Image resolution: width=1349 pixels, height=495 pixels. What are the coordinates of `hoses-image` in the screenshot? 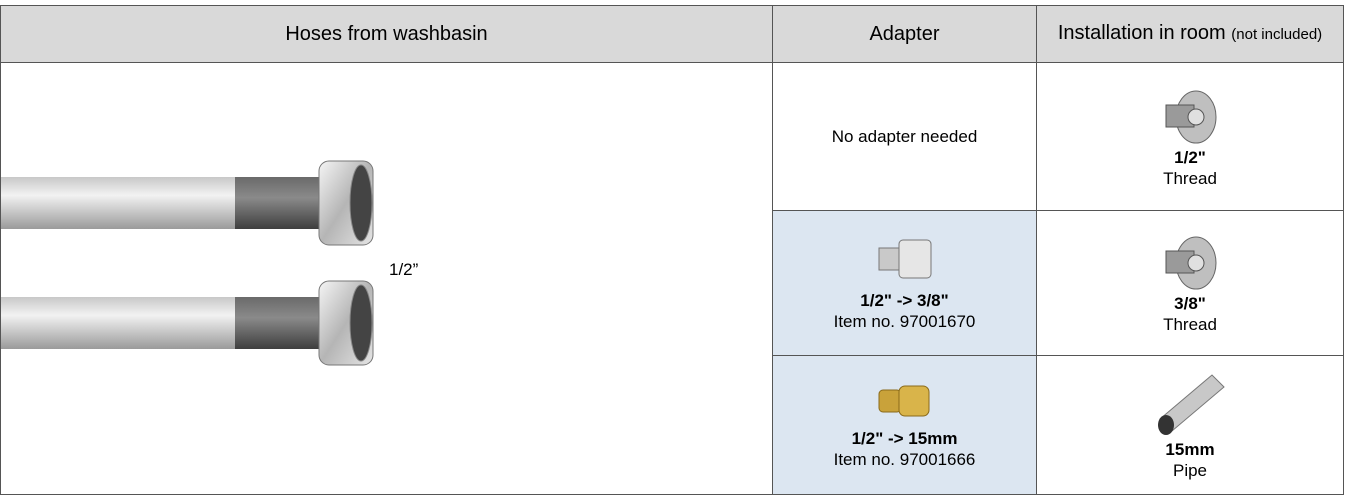 It's located at (187, 263).